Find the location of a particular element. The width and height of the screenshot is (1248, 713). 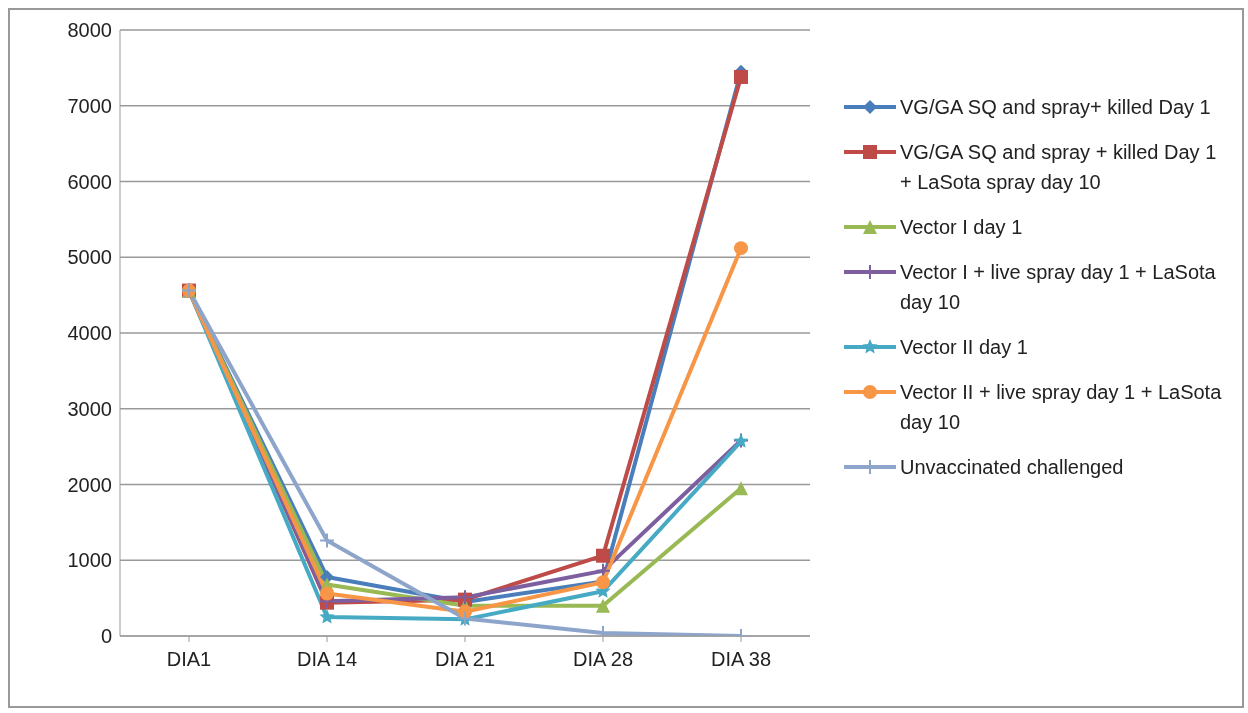

x-tick-label: DIA 14 is located at coordinates (327, 659).